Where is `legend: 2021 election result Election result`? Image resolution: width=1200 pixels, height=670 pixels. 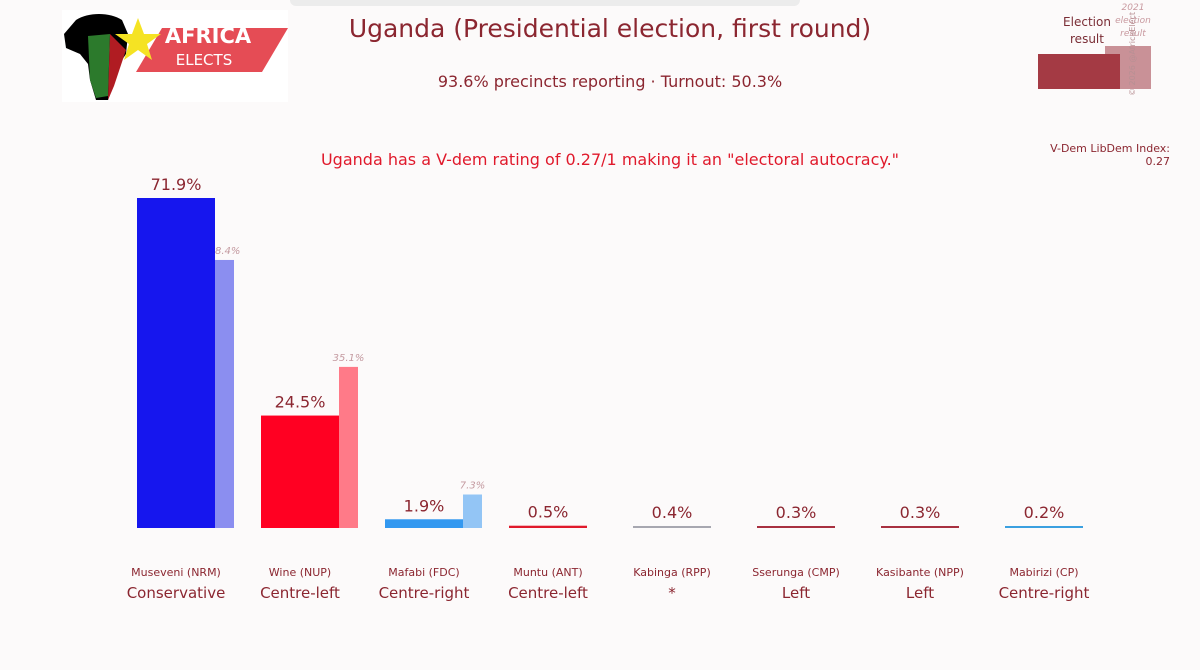
legend: 2021 election result Election result is located at coordinates (1100, 50).